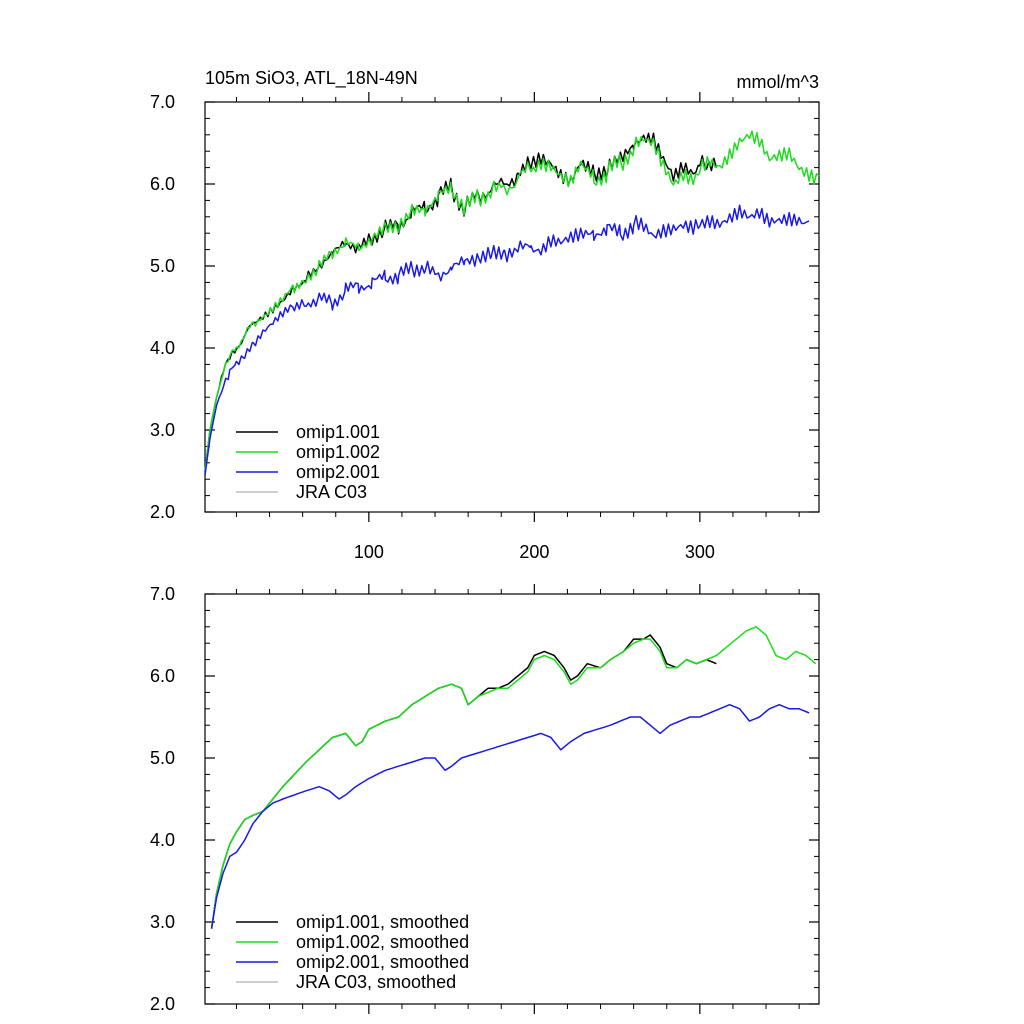  I want to click on legend-label: JRA C03, smoothed, so click(376, 982).